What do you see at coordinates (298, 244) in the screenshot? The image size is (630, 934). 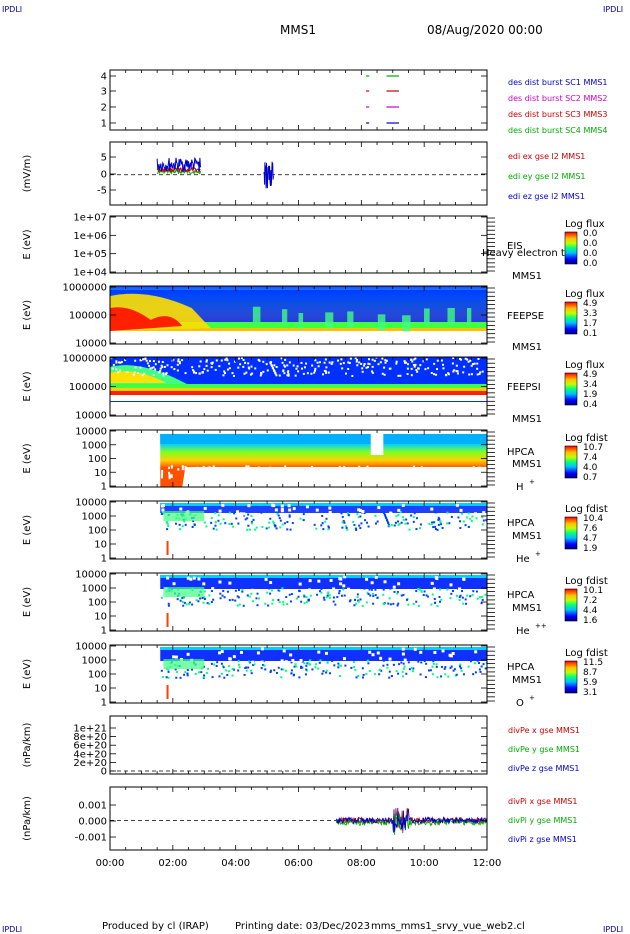 I see `eis-frame` at bounding box center [298, 244].